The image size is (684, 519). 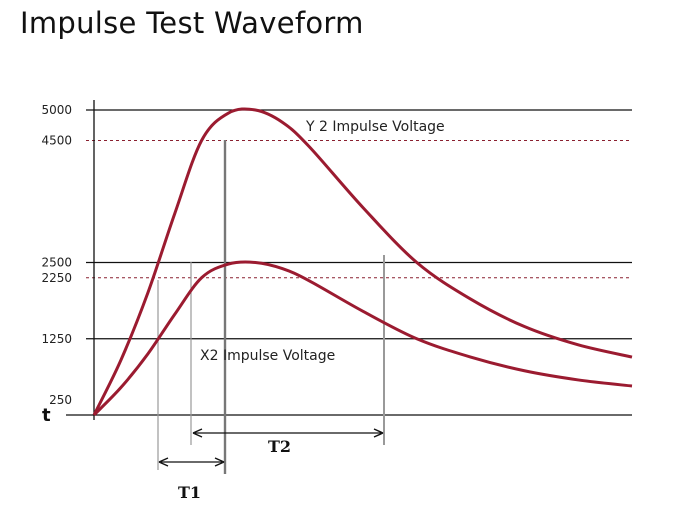 I want to click on t2-interval-arrow, so click(x=288, y=433).